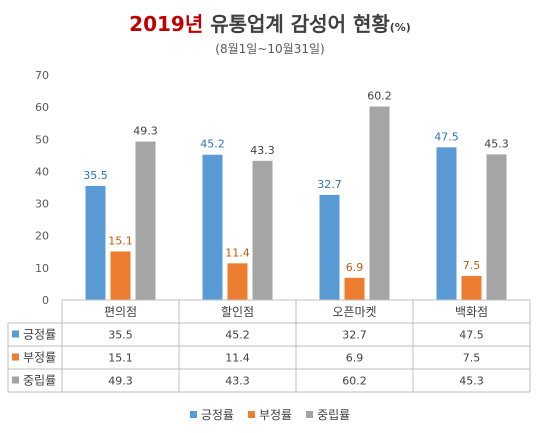 Image resolution: width=540 pixels, height=433 pixels. Describe the element at coordinates (496, 143) in the screenshot. I see `data-label: 45.3` at that location.